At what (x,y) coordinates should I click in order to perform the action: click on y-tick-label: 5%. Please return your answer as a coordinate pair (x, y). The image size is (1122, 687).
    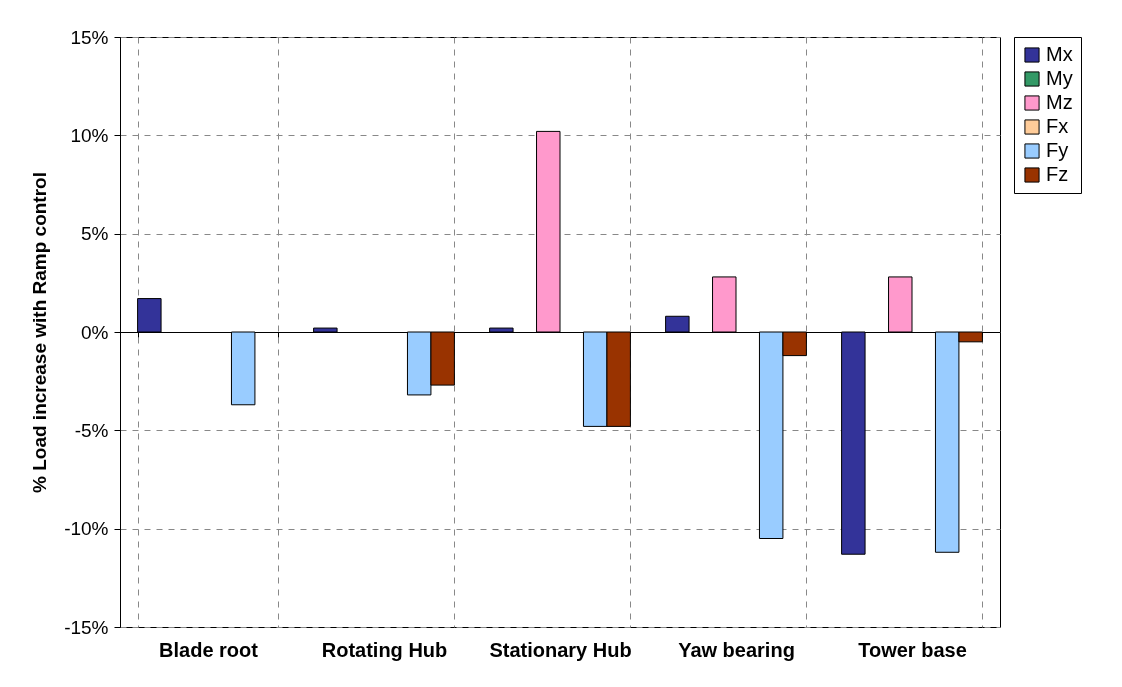
    Looking at the image, I should click on (95, 234).